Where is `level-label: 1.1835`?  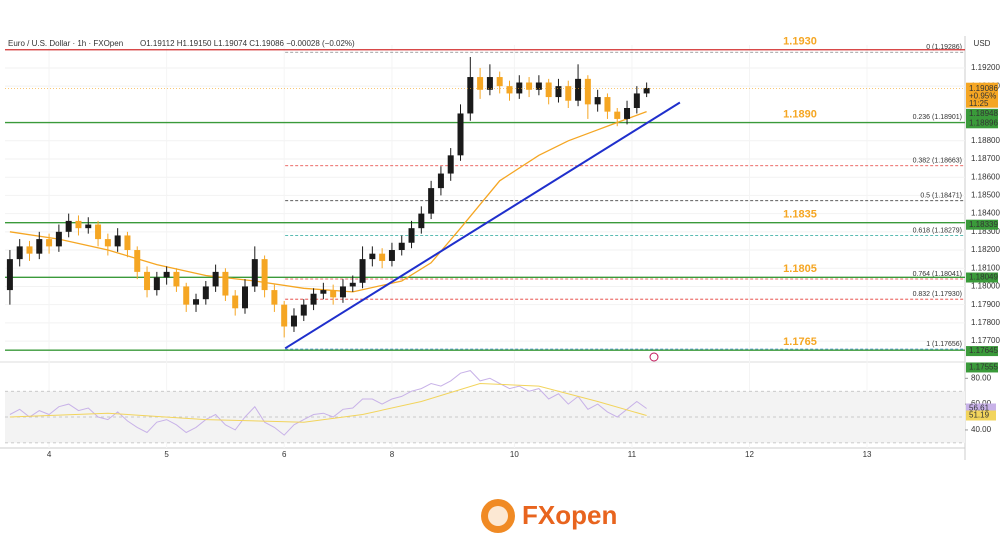
level-label: 1.1835 is located at coordinates (800, 215).